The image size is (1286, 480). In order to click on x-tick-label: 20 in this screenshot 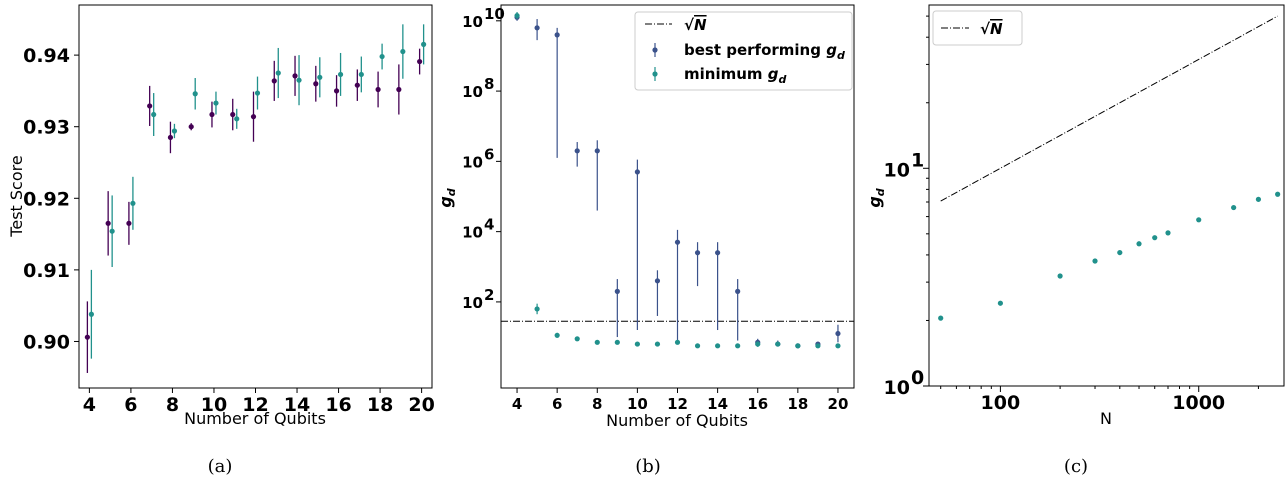, I will do `click(421, 405)`.